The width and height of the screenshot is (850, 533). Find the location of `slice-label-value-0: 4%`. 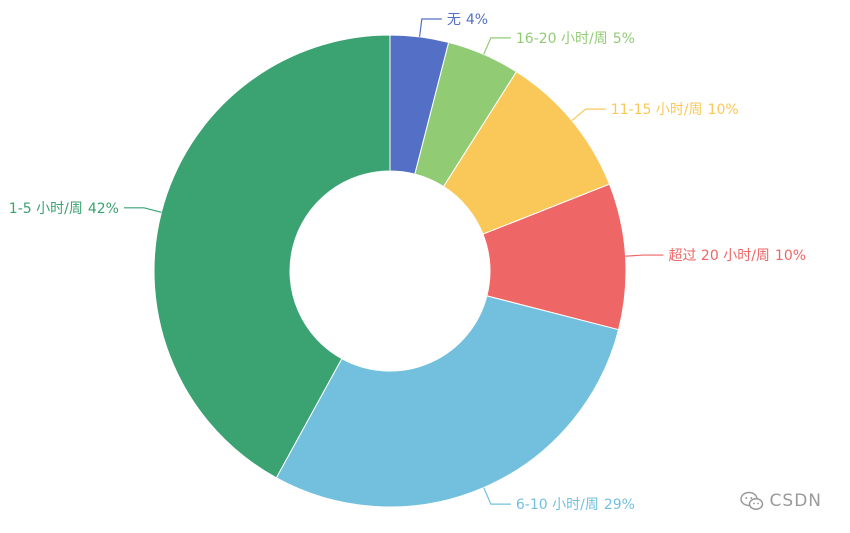

slice-label-value-0: 4% is located at coordinates (477, 20).